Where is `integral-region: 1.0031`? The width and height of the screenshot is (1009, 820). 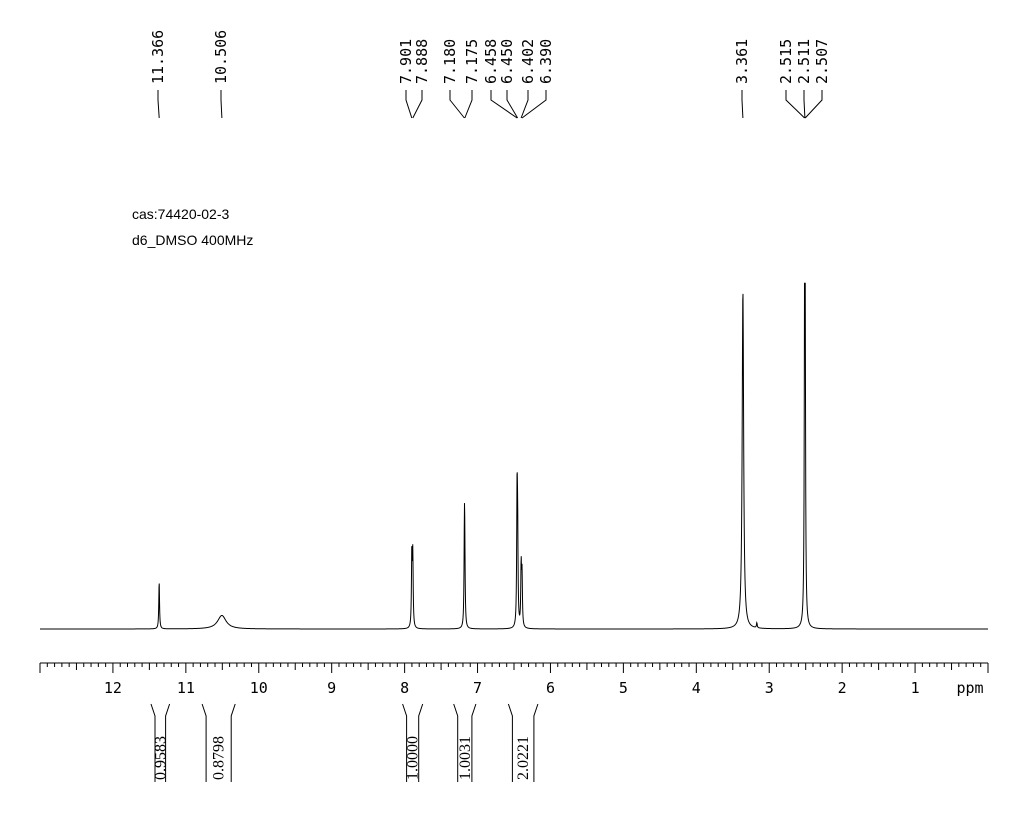 integral-region: 1.0031 is located at coordinates (465, 742).